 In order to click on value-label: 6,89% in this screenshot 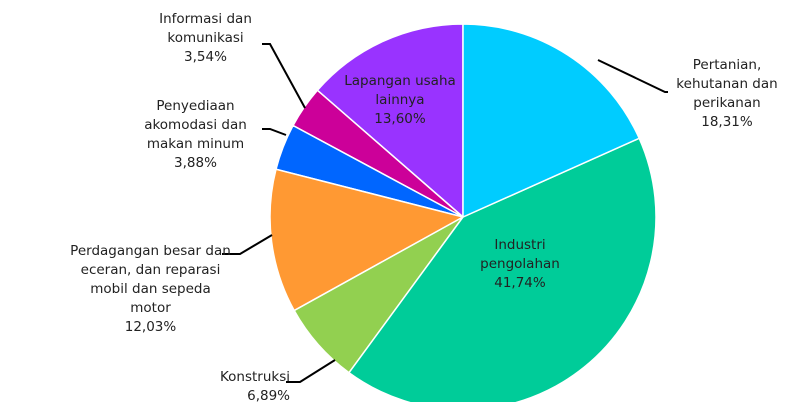, I will do `click(268, 395)`.